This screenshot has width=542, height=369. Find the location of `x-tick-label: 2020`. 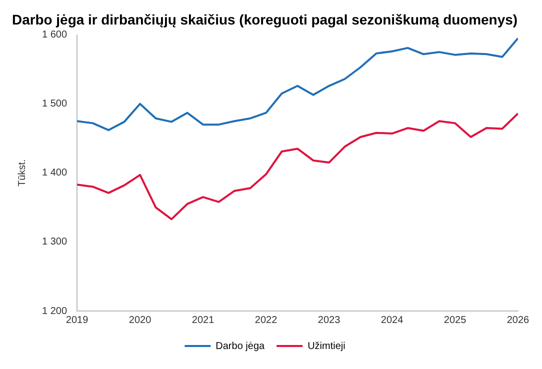

x-tick-label: 2020 is located at coordinates (140, 320).